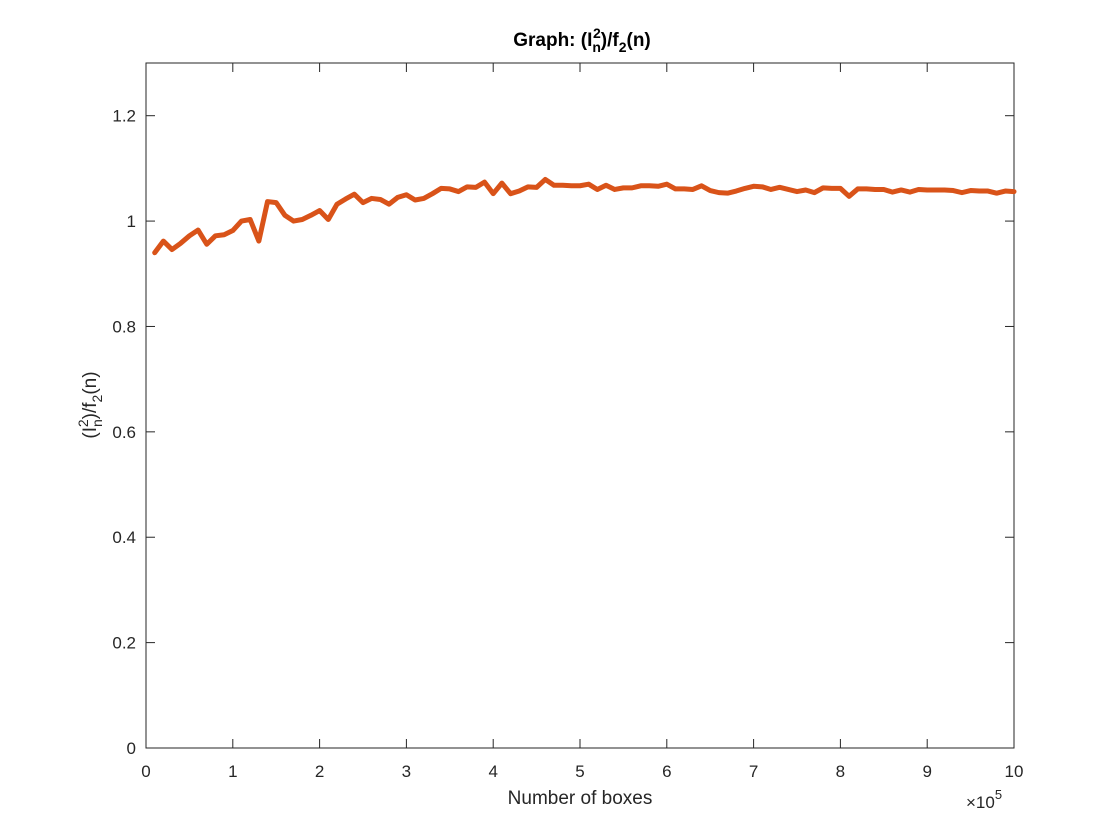  What do you see at coordinates (582, 40) in the screenshot?
I see `chart-title: Graph: (In2)/f2(n)` at bounding box center [582, 40].